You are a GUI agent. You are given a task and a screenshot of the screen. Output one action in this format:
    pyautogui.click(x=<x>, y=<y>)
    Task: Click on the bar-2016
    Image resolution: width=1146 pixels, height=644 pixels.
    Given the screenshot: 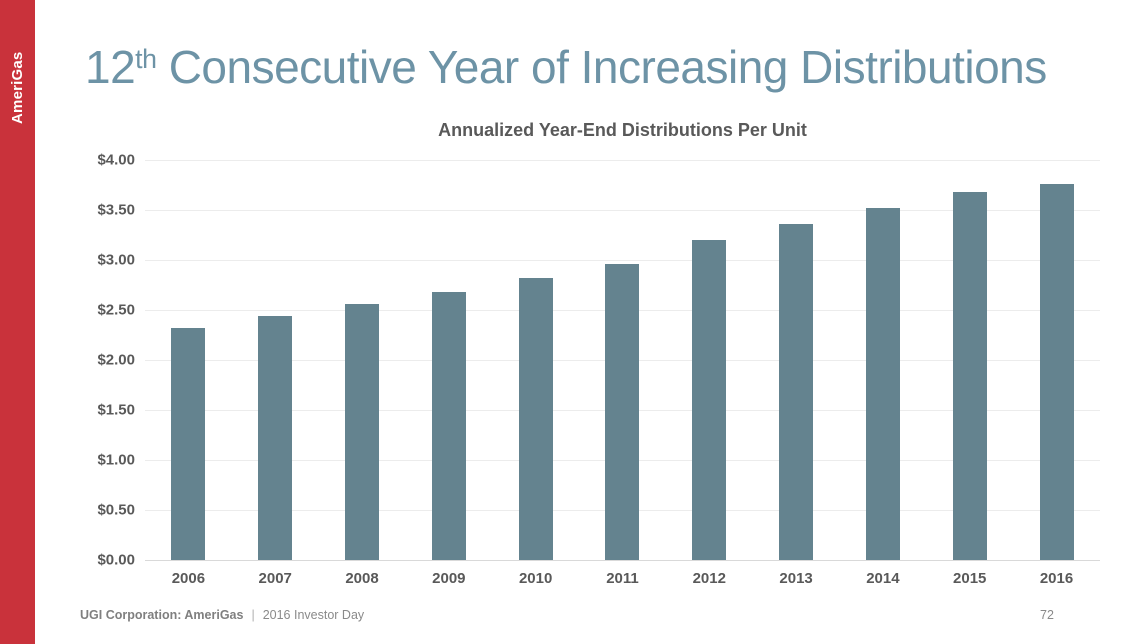 What is the action you would take?
    pyautogui.click(x=1056, y=372)
    